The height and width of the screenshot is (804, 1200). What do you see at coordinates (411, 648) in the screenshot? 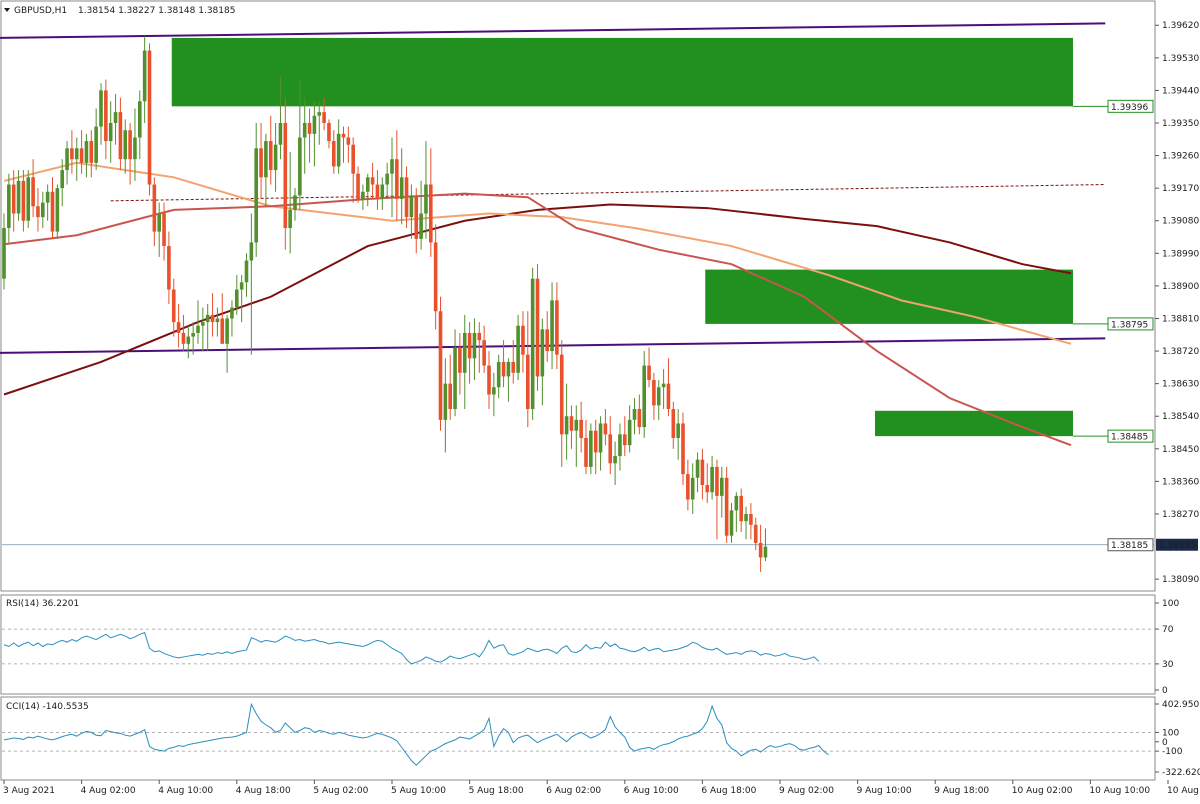
I see `rsi-series-line` at bounding box center [411, 648].